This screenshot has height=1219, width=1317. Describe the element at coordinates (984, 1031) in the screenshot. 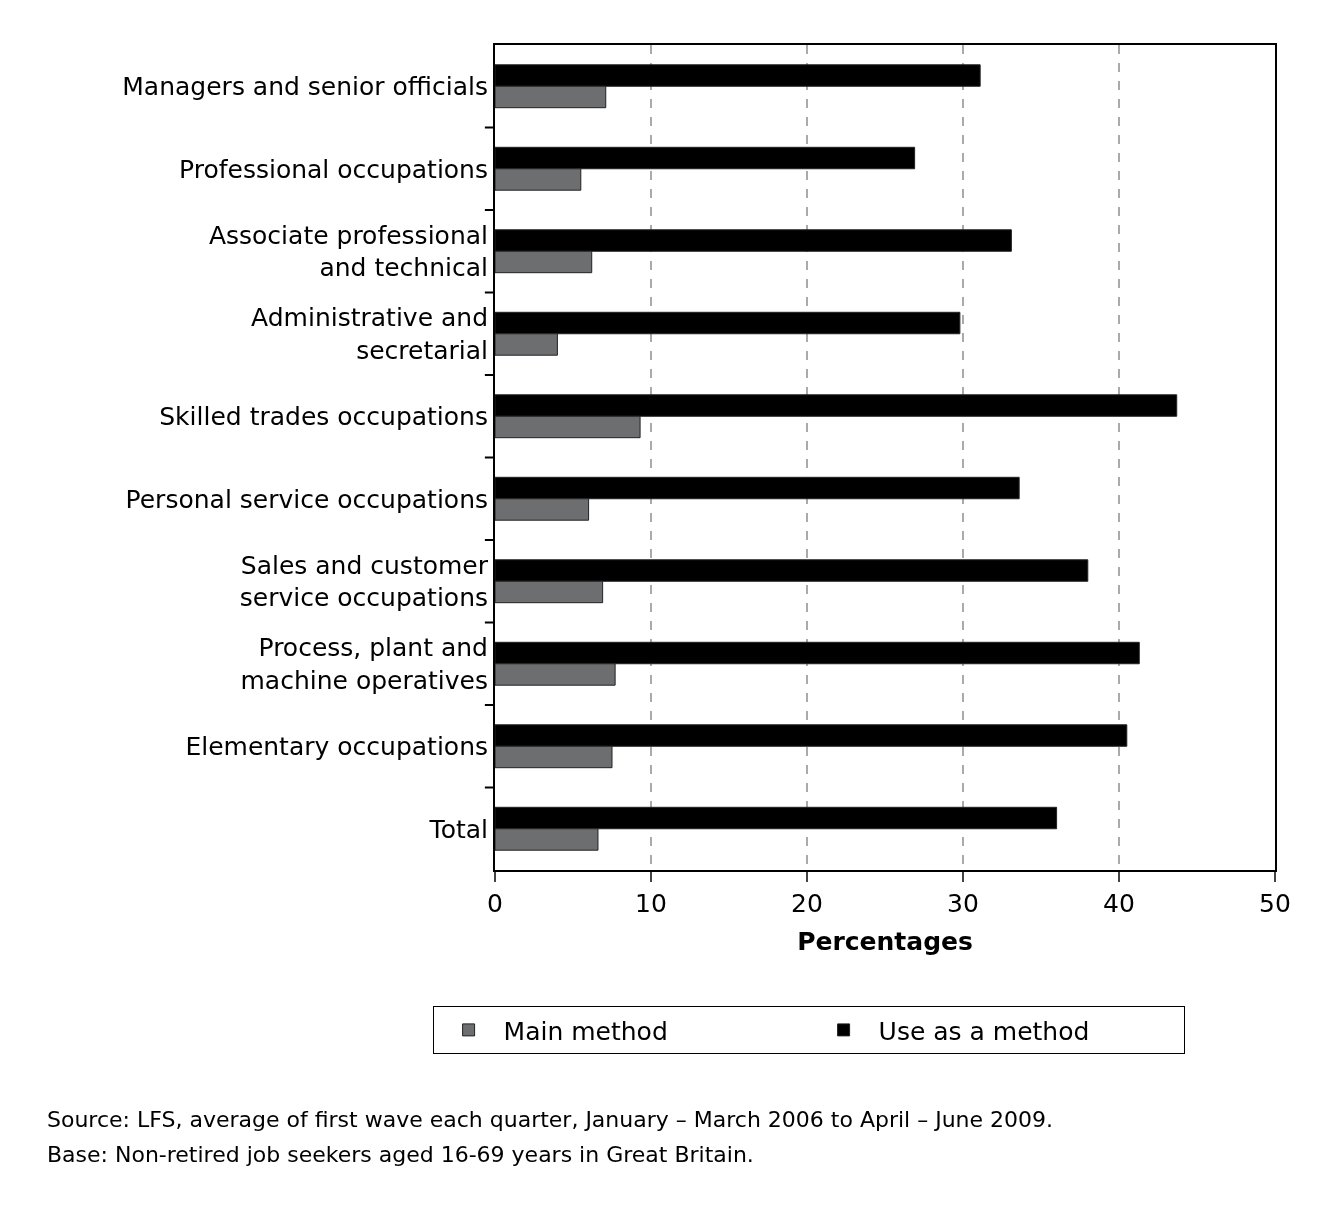

I see `legend-label: Use as a method` at that location.